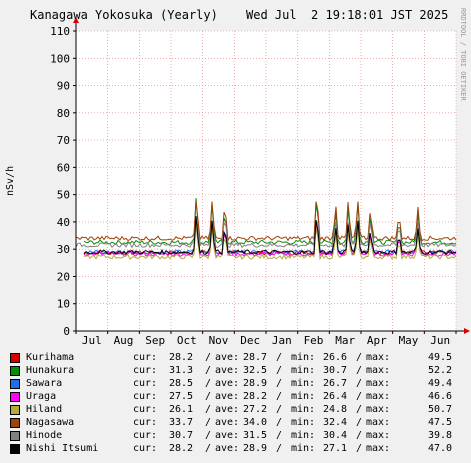 This screenshot has height=463, width=471. I want to click on legend-series-name: Hinode, so click(44, 435).